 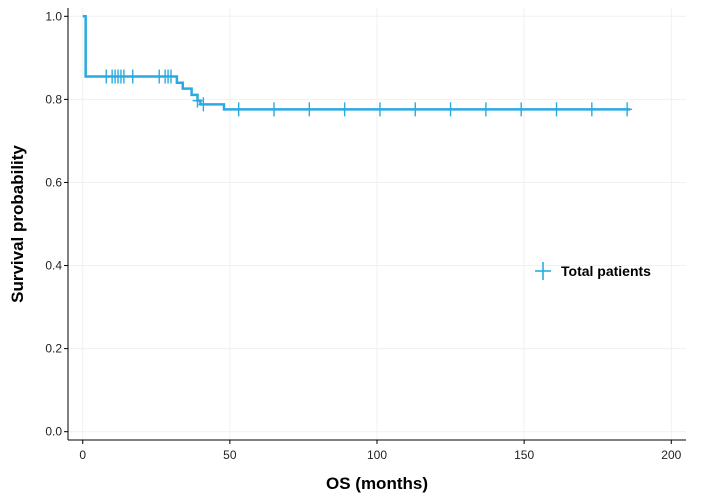 What do you see at coordinates (377, 483) in the screenshot?
I see `x-axis-title: OS (months)` at bounding box center [377, 483].